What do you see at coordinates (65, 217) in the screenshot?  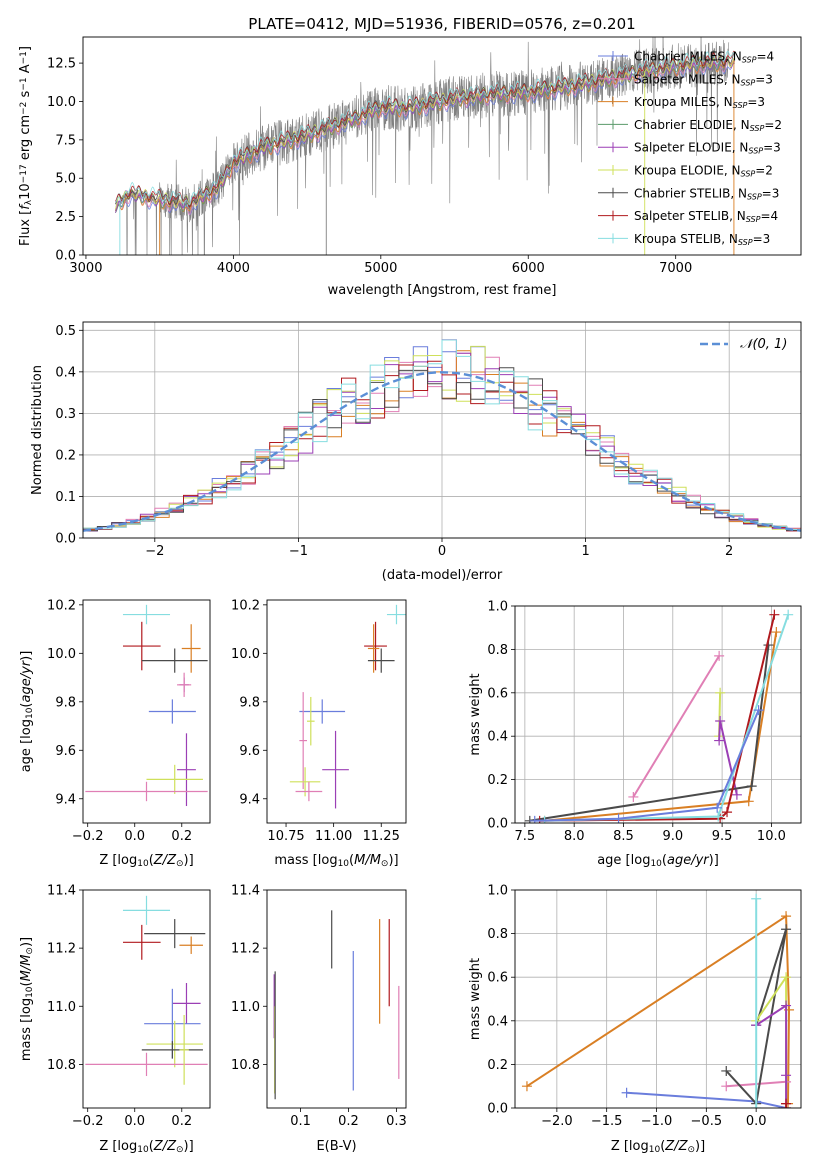 I see `y-tick-label: 2.5` at bounding box center [65, 217].